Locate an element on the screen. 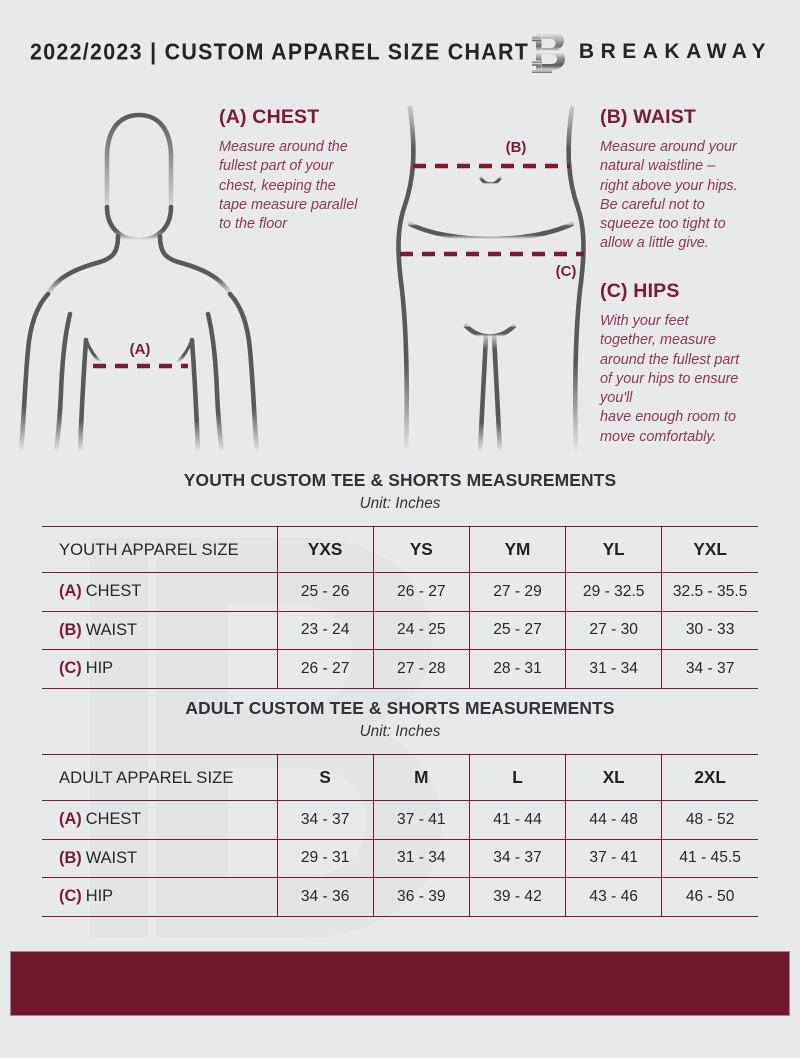  adult-size-col-3: XL is located at coordinates (614, 777).